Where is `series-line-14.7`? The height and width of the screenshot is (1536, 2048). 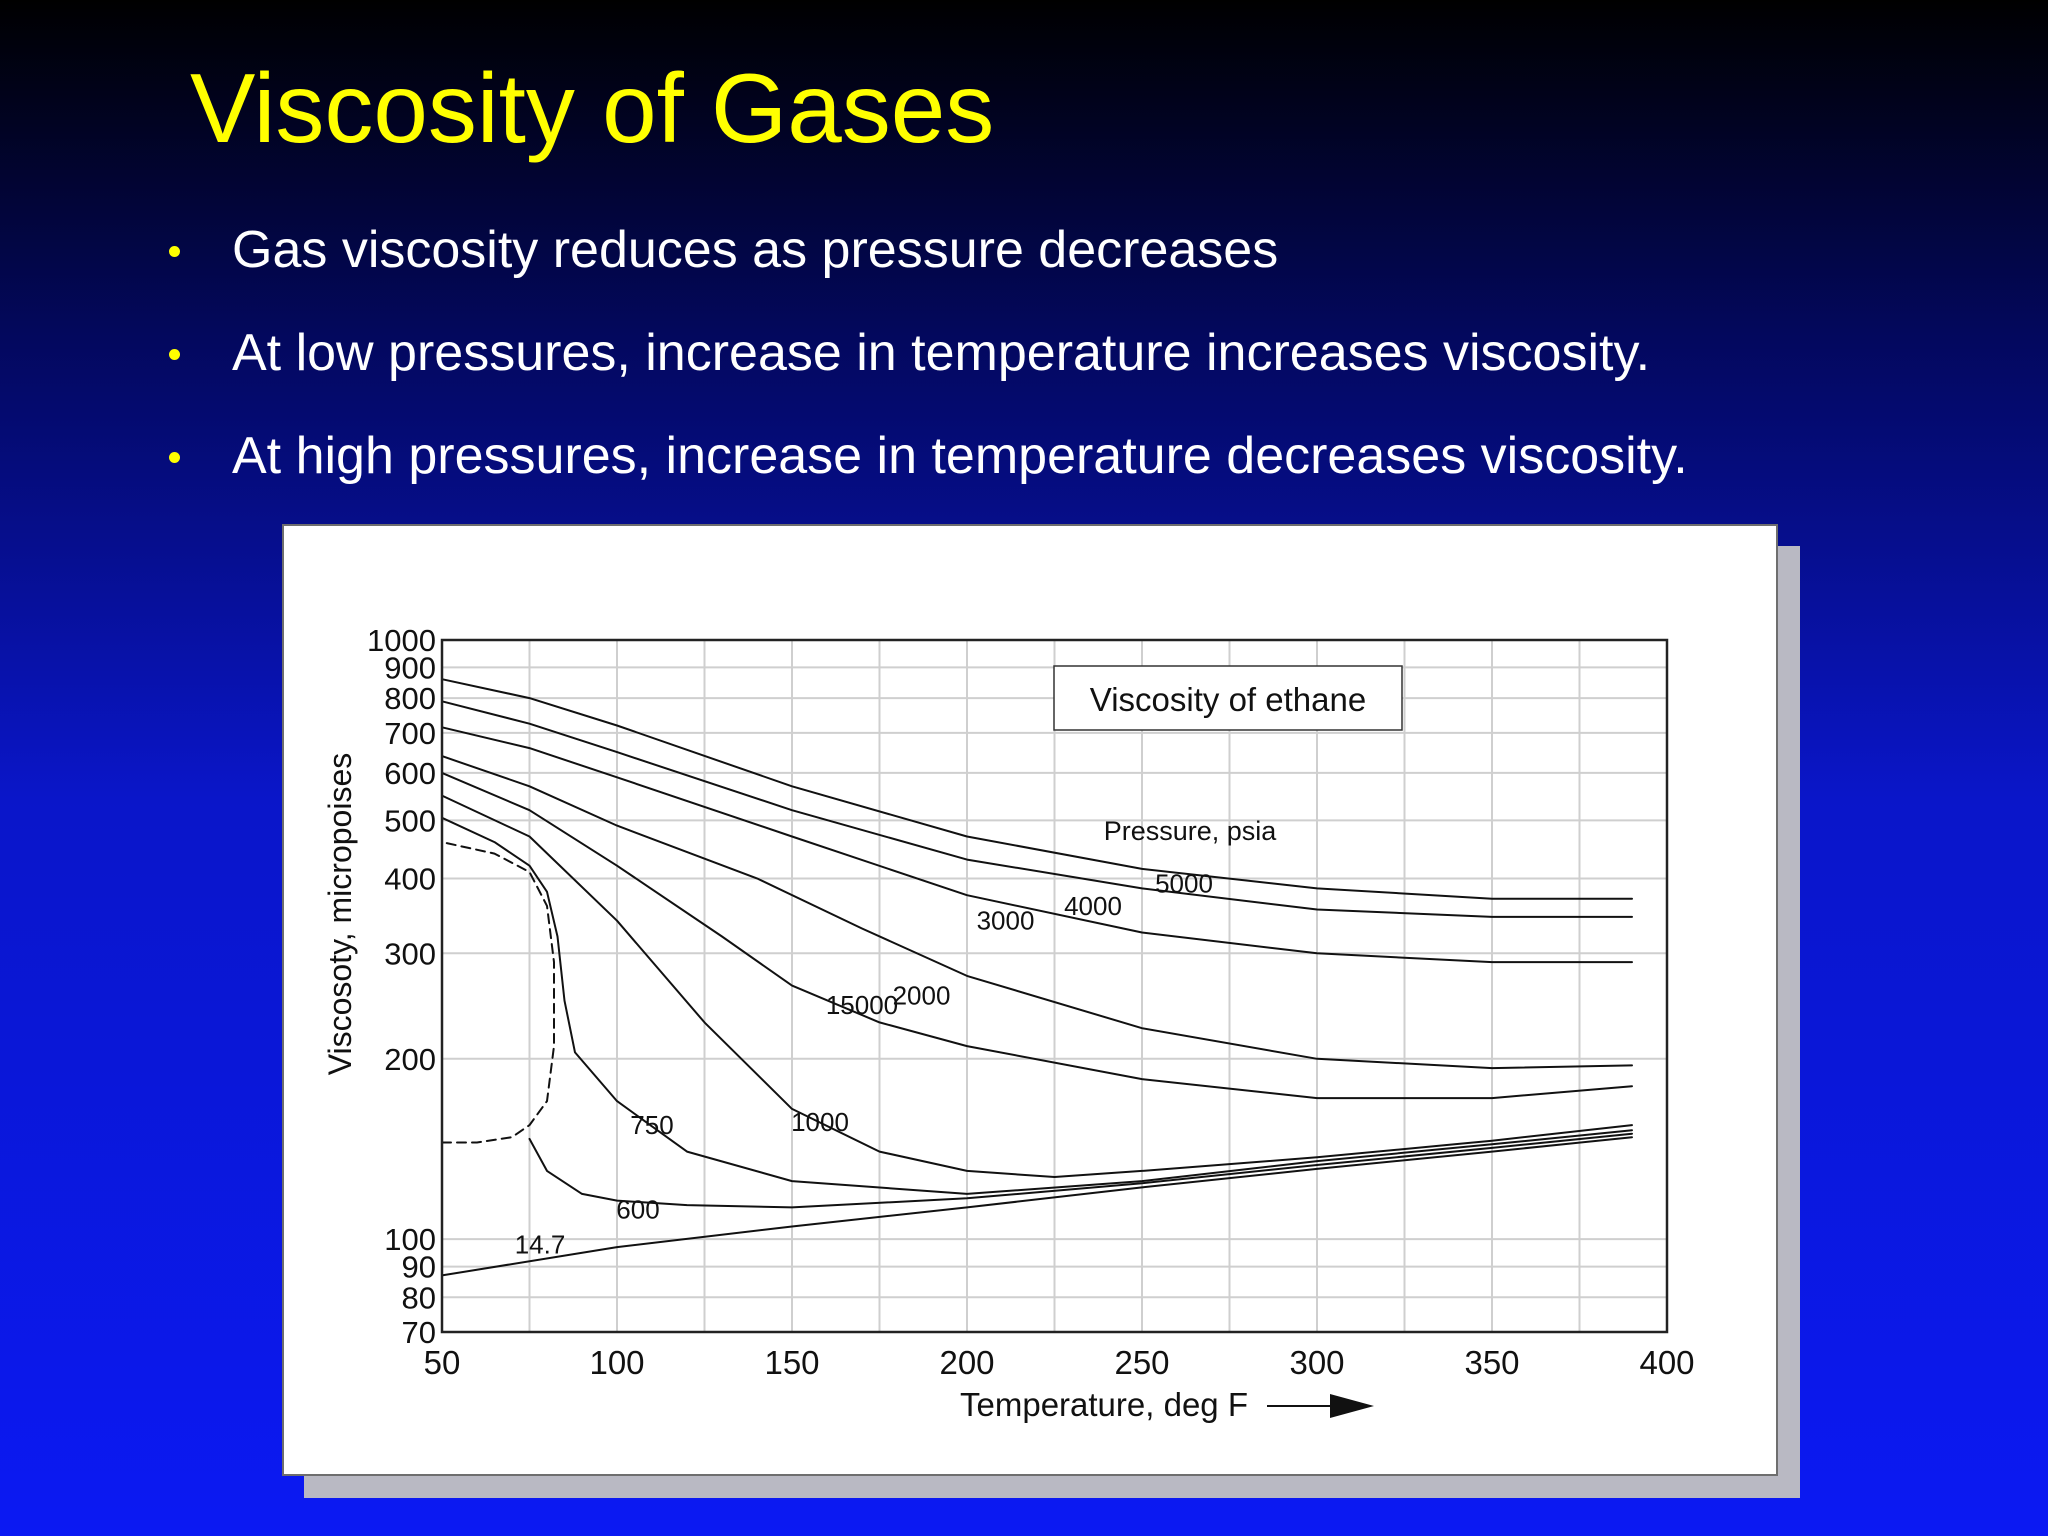 series-line-14.7 is located at coordinates (1037, 1206).